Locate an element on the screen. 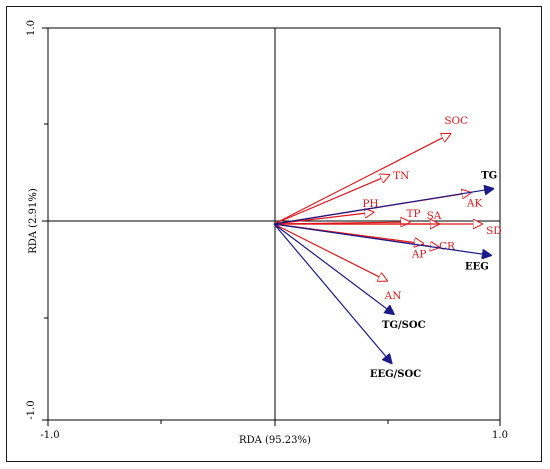 This screenshot has width=550, height=469. vector-label-tg: TG is located at coordinates (489, 176).